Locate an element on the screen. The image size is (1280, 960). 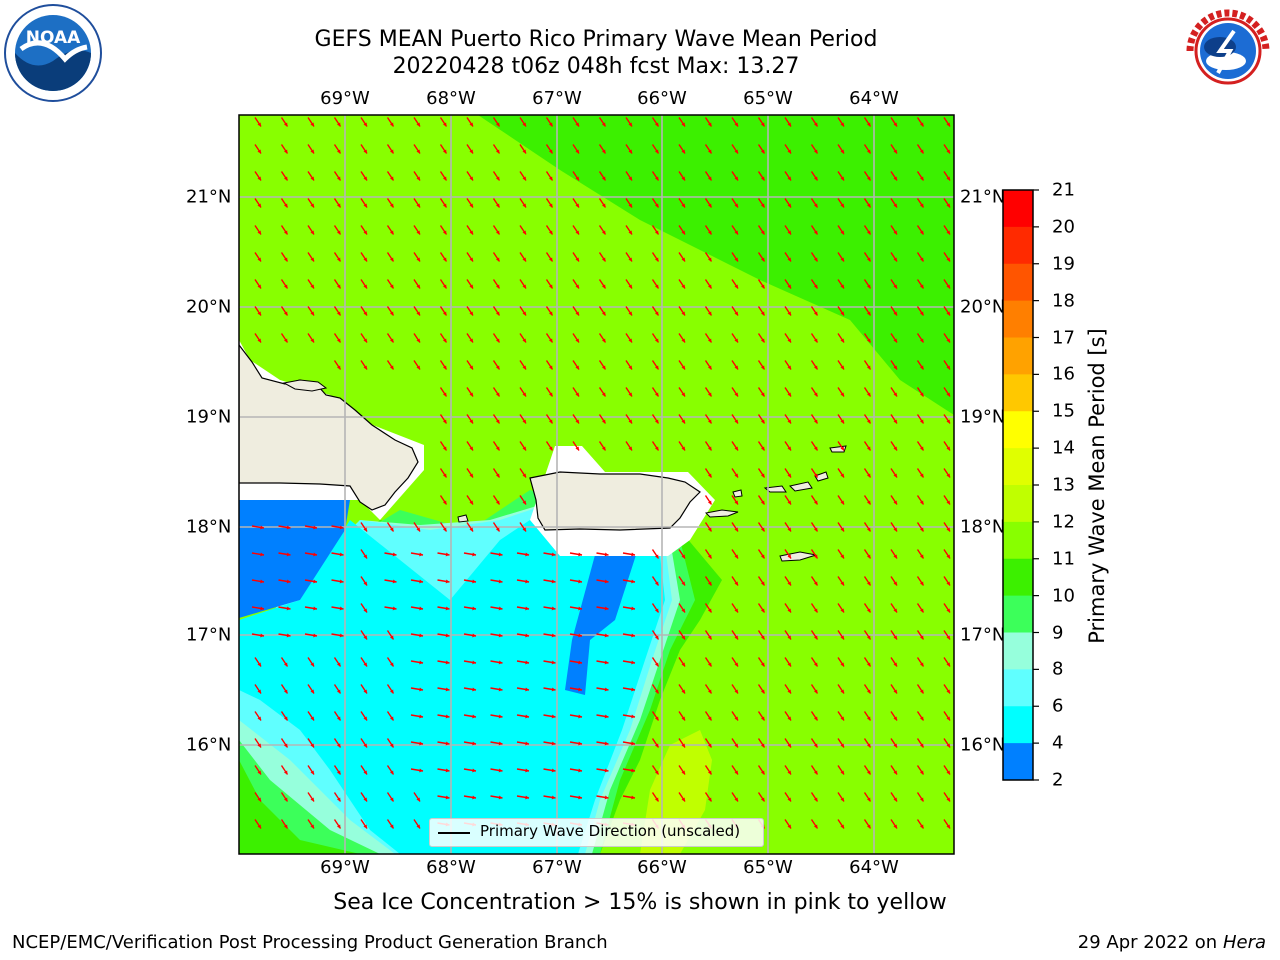
chart-subtitle: 20220428 t06z 048h fcst Max: 13.27 is located at coordinates (596, 66).